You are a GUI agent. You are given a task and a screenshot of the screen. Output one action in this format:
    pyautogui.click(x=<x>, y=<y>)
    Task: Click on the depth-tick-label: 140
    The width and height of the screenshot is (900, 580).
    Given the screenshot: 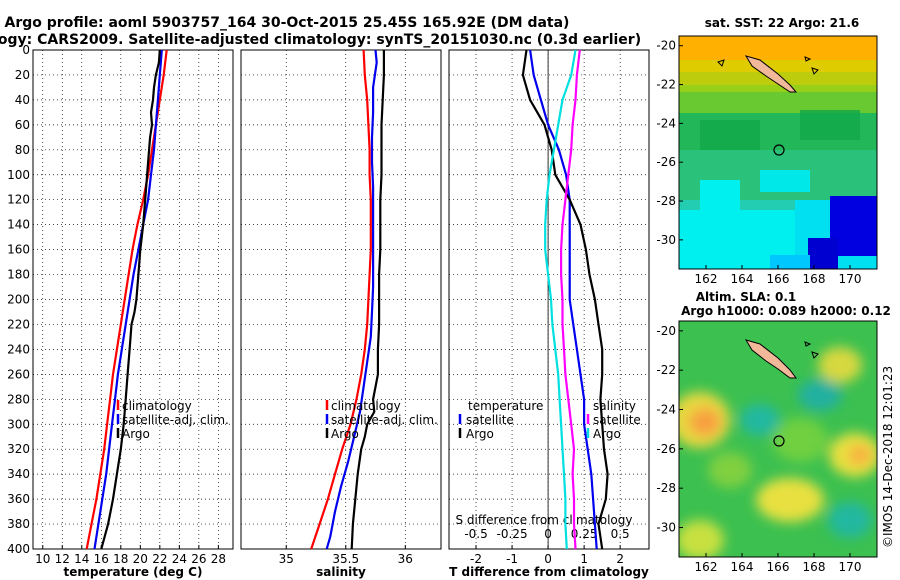 What is the action you would take?
    pyautogui.click(x=18, y=225)
    